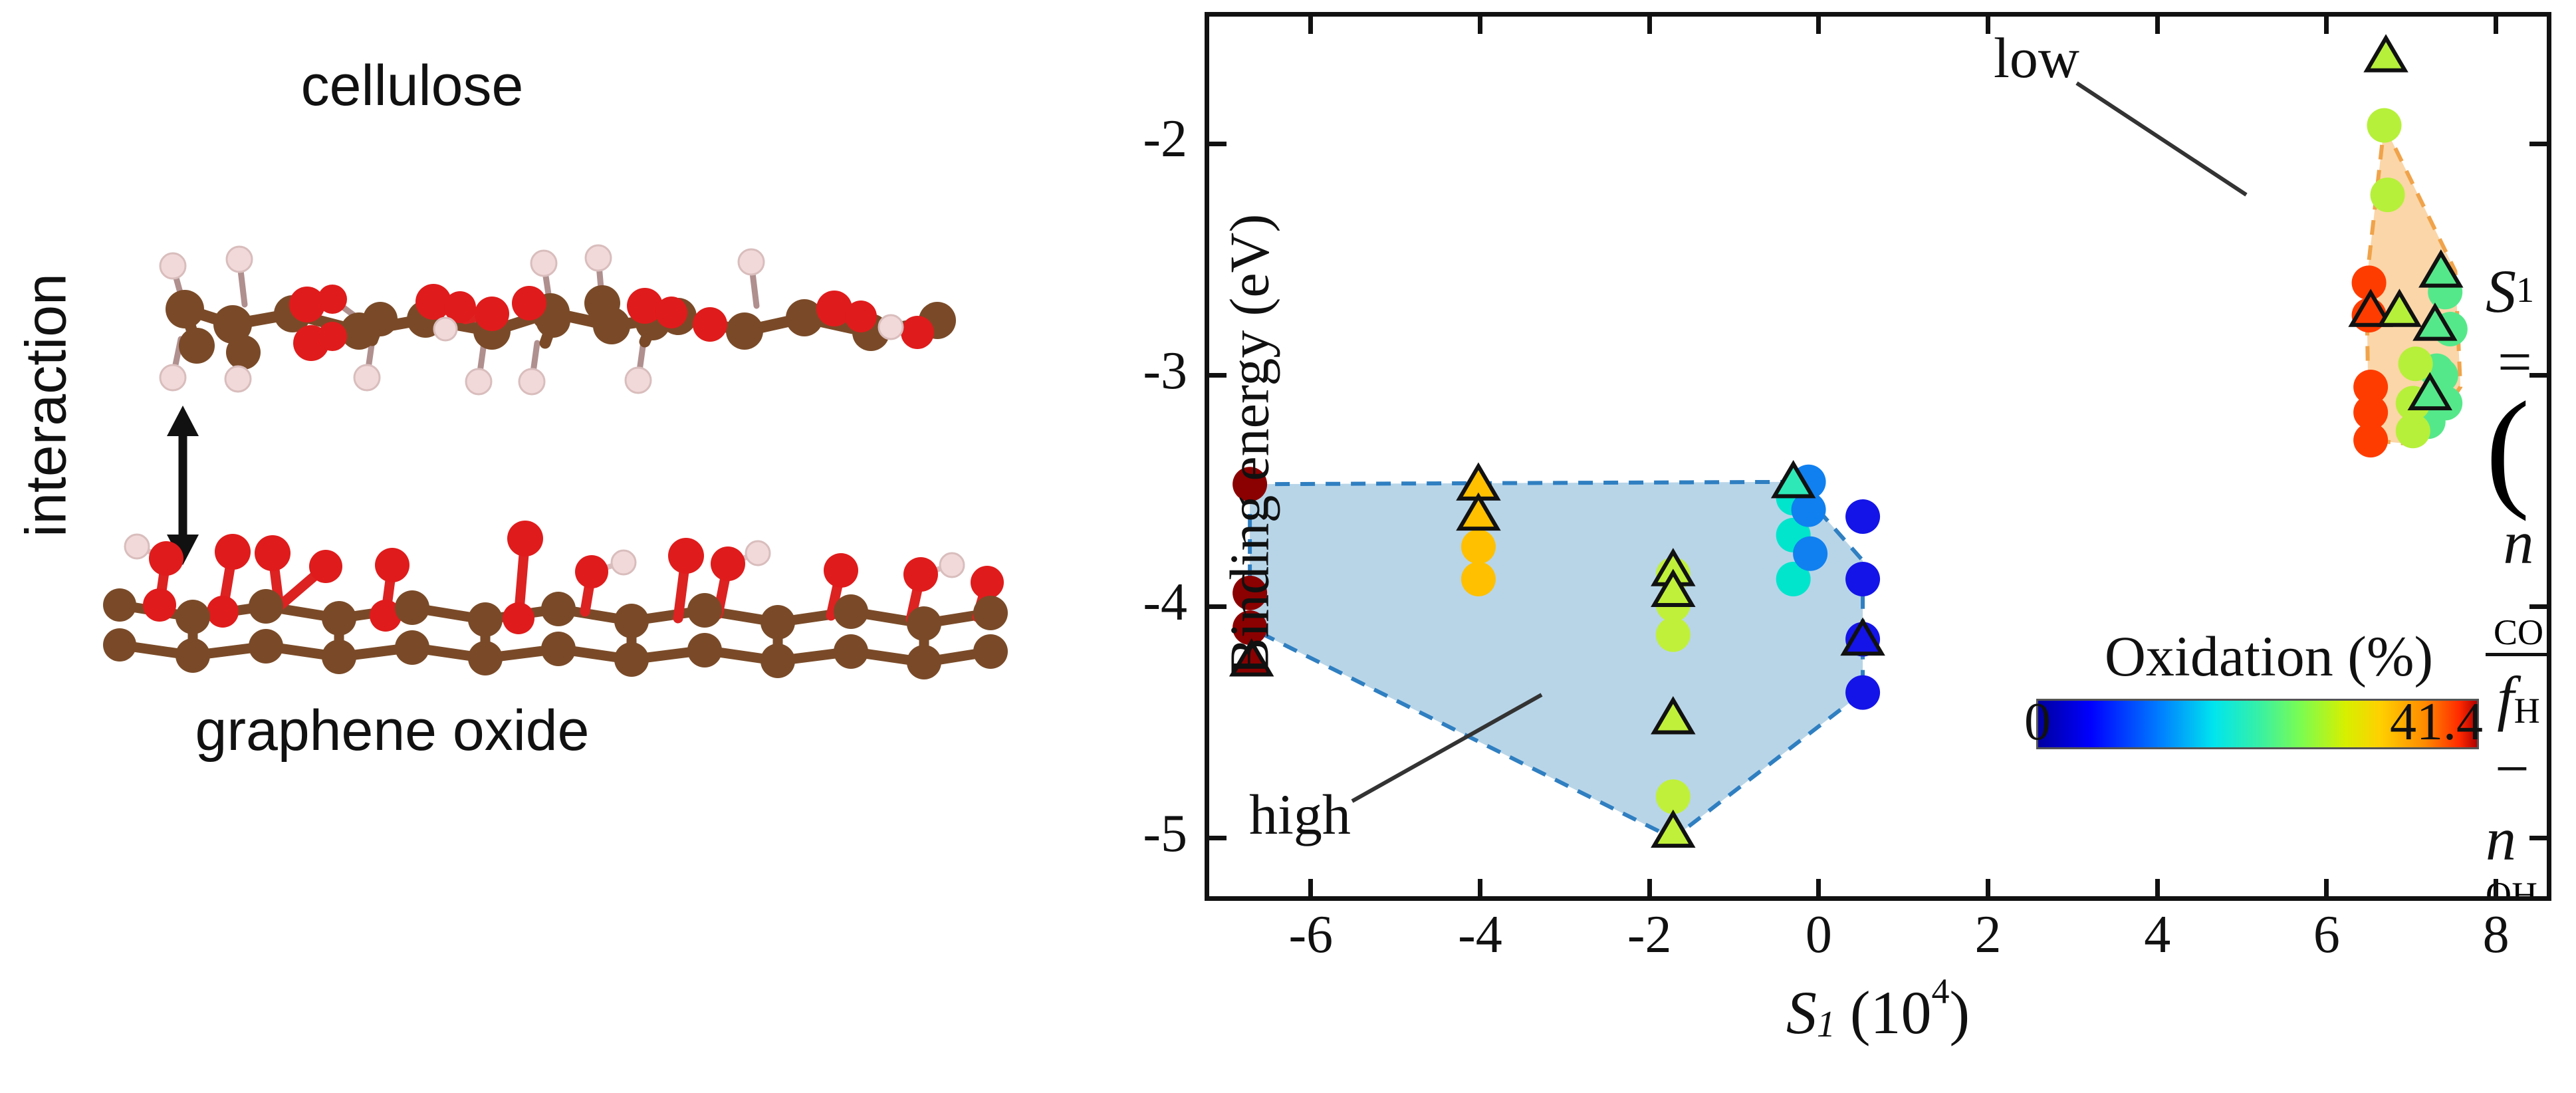 The height and width of the screenshot is (1093, 2576). Describe the element at coordinates (1300, 815) in the screenshot. I see `annotation-high: high` at that location.